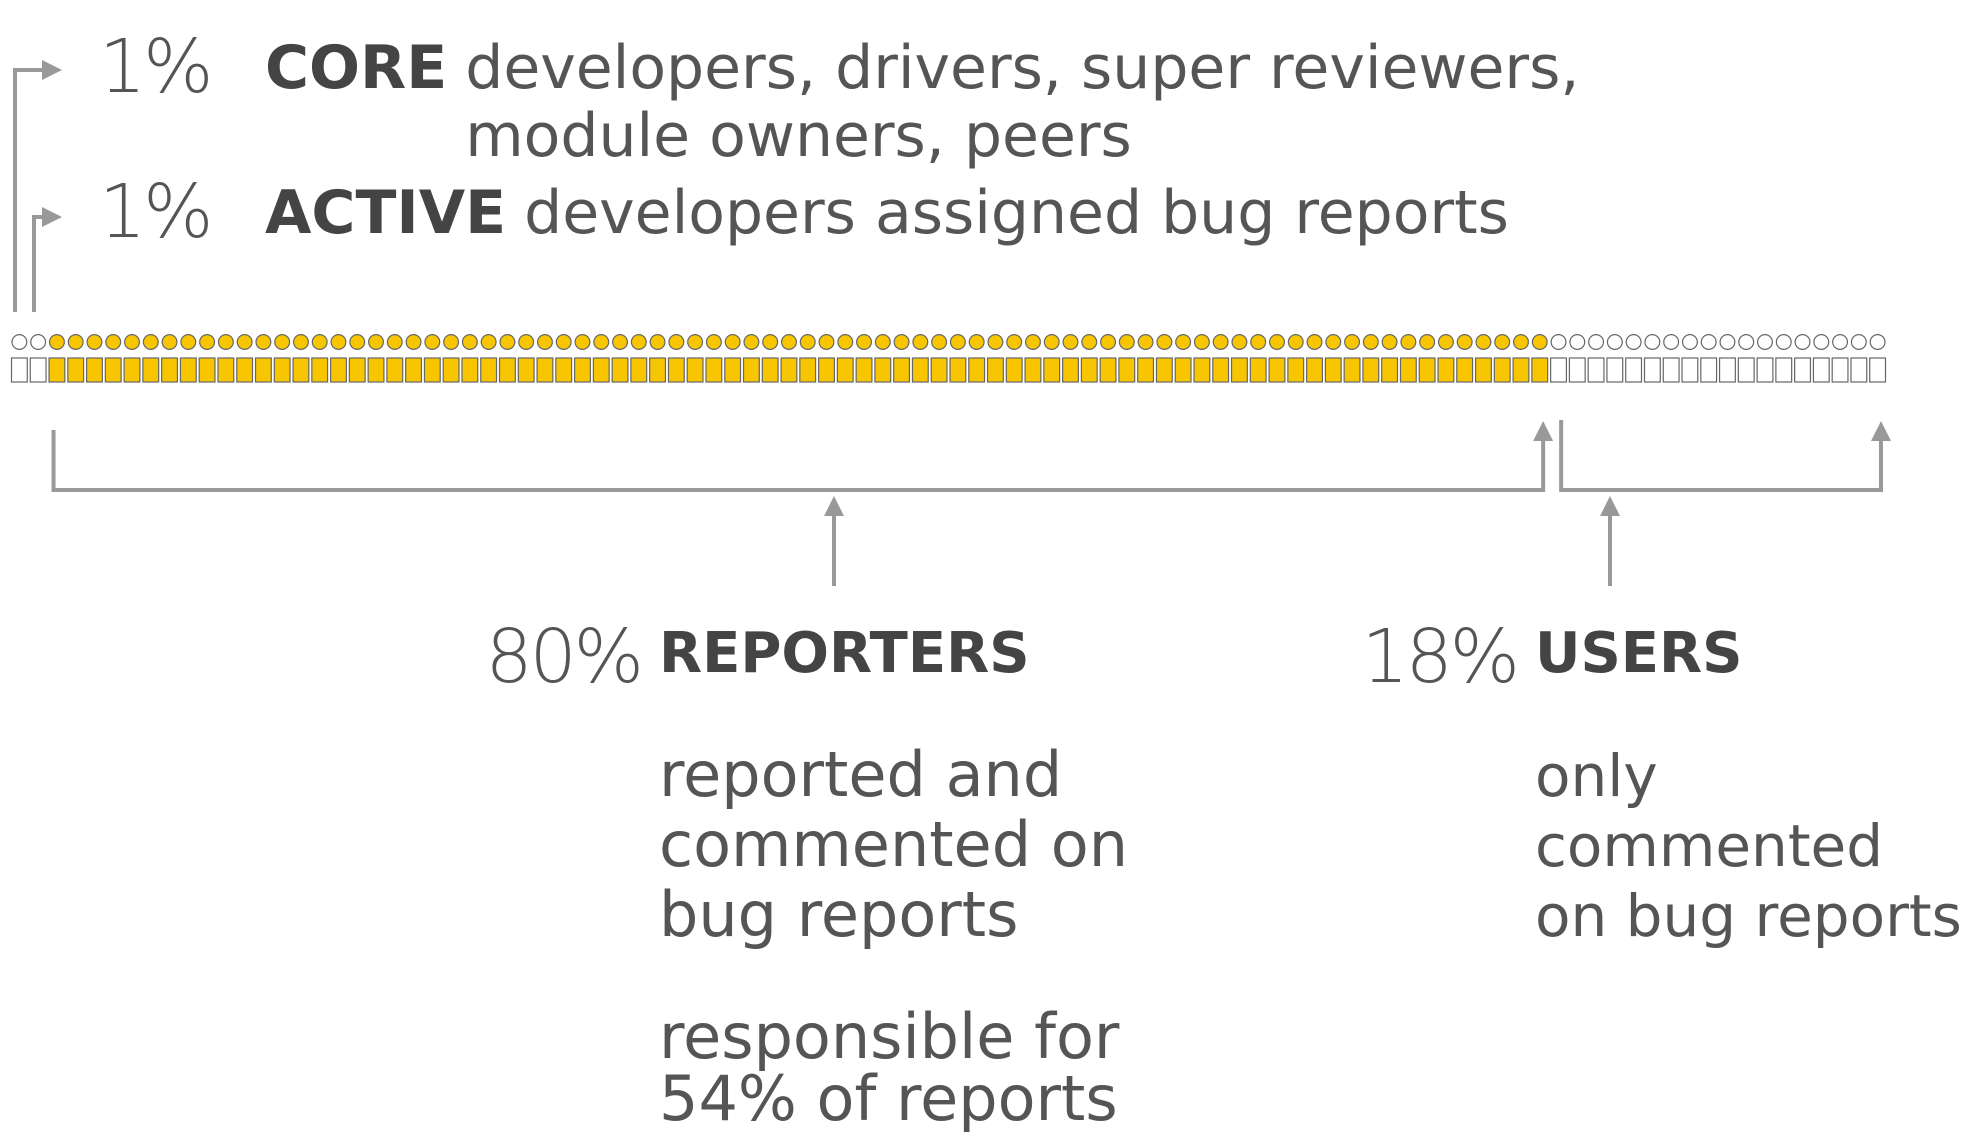  Describe the element at coordinates (844, 653) in the screenshot. I see `group-name: REPORTERS` at that location.